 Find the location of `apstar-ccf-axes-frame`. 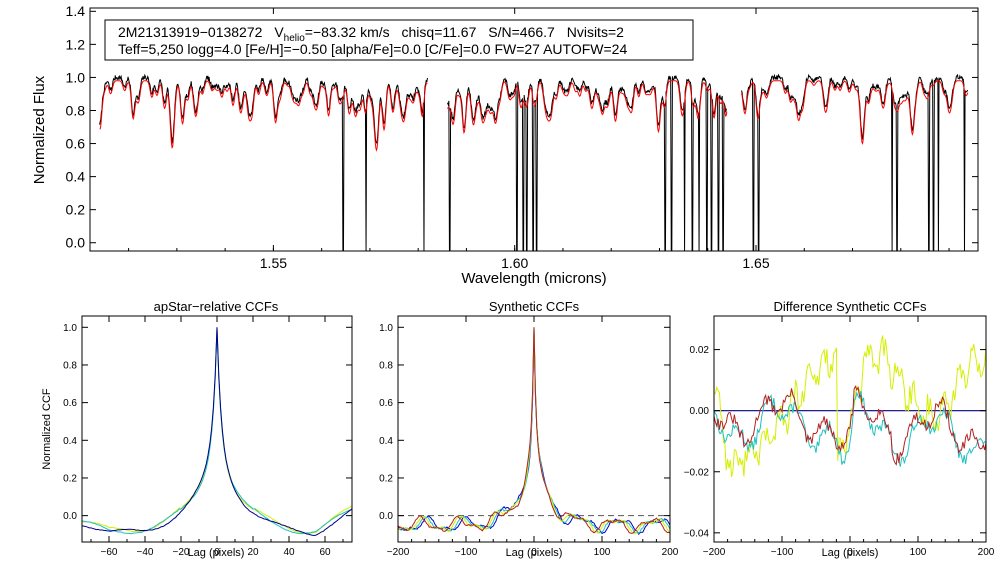

apstar-ccf-axes-frame is located at coordinates (217, 429).